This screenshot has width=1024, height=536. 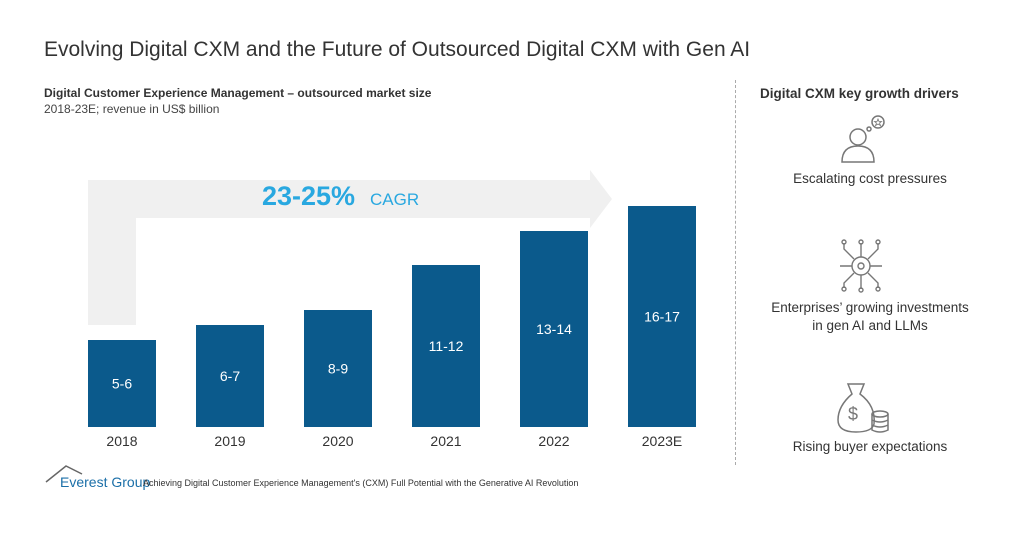 I want to click on driver-1-label: Escalating cost pressures, so click(x=870, y=178).